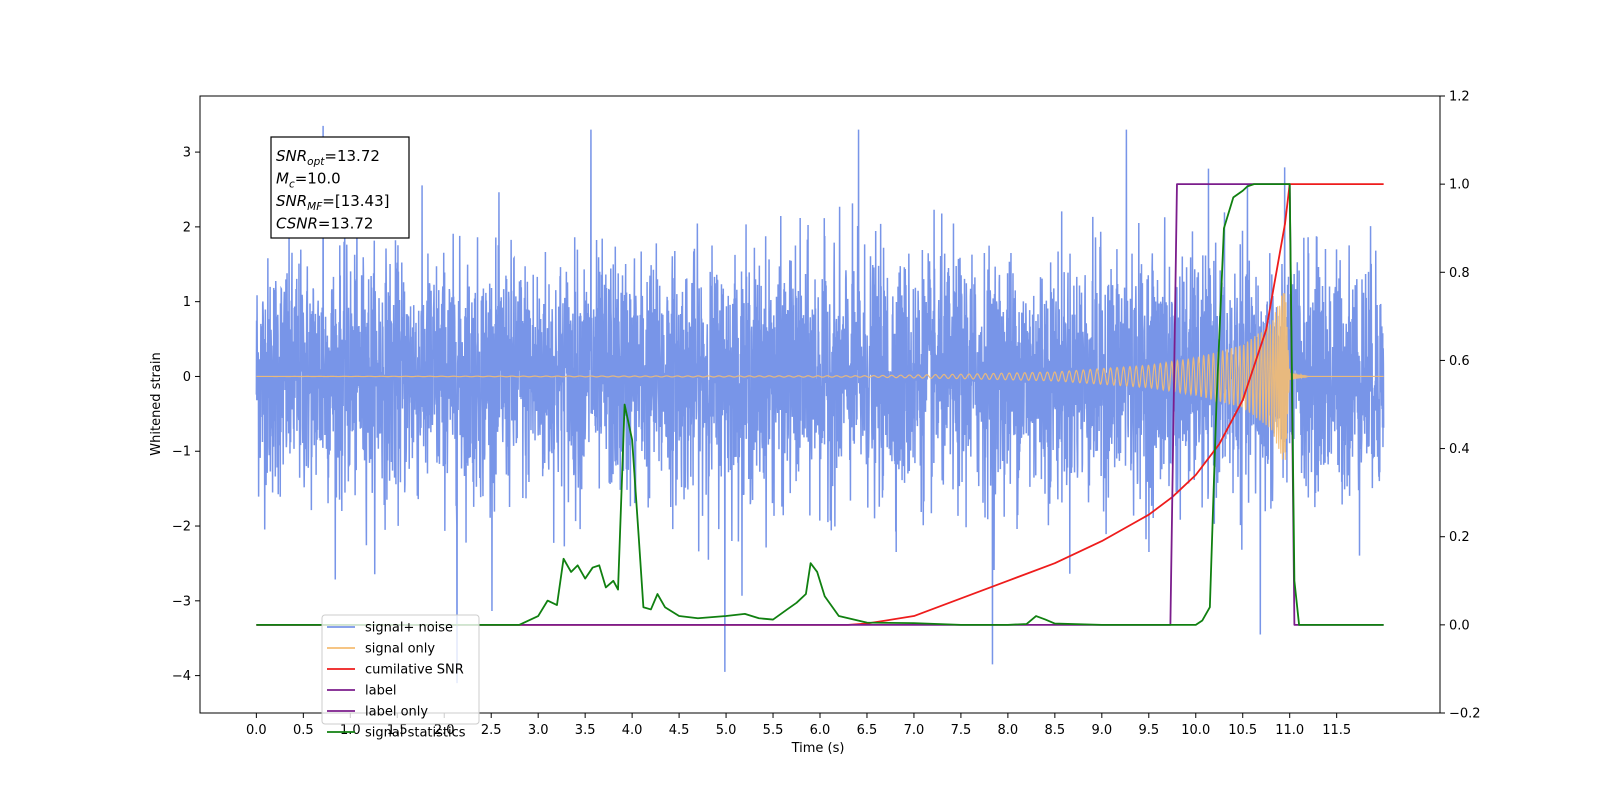  I want to click on x-tick-label: 7.0, so click(914, 730).